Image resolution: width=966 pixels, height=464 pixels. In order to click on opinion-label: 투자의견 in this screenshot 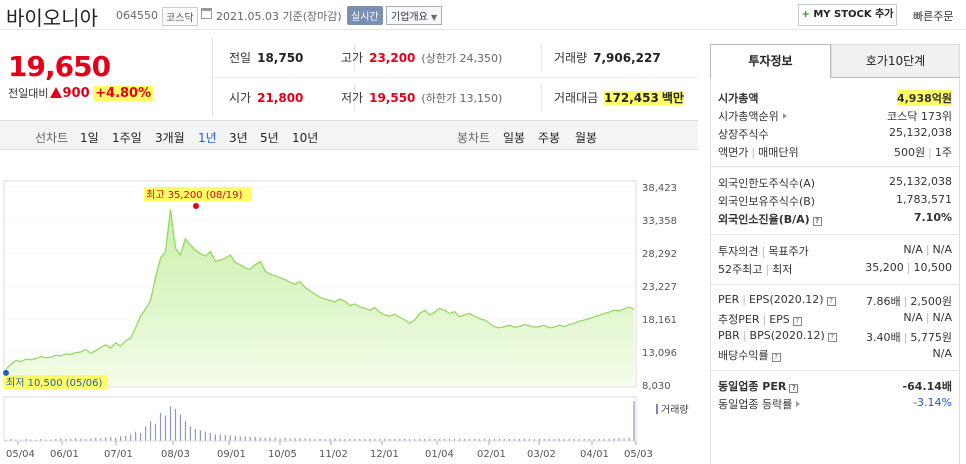, I will do `click(738, 251)`.